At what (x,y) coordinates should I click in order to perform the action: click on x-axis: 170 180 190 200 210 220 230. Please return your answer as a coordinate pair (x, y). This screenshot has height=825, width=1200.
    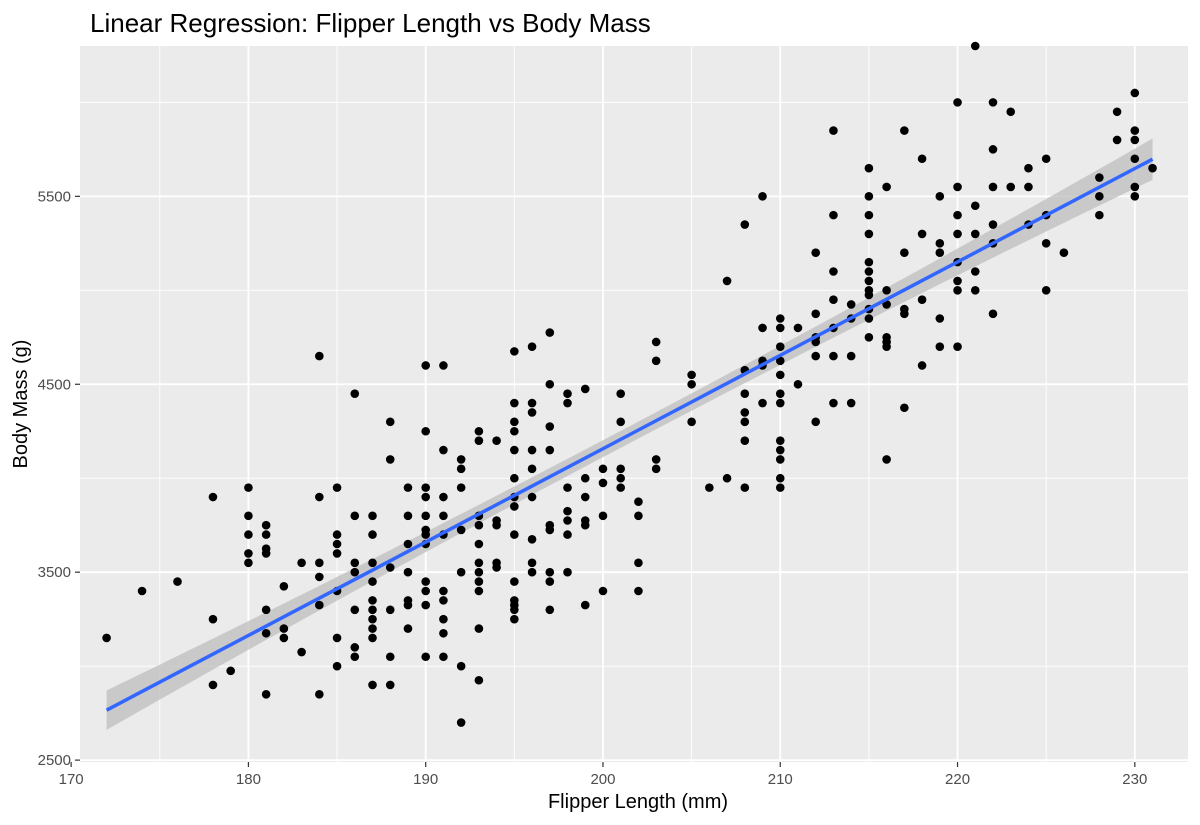
    Looking at the image, I should click on (603, 775).